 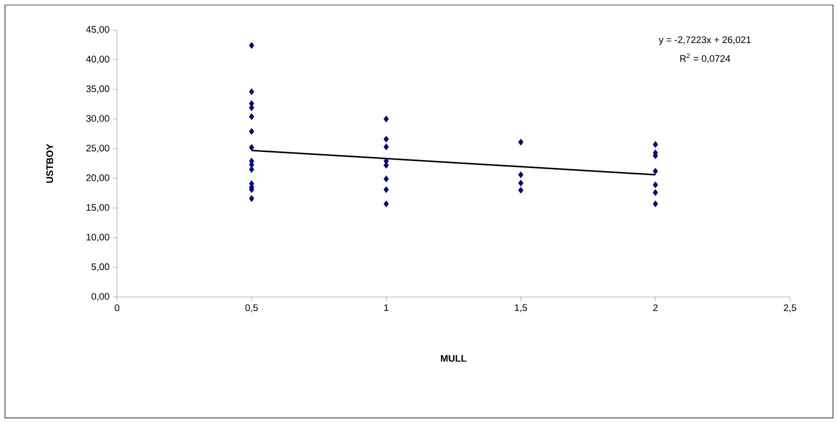 What do you see at coordinates (453, 358) in the screenshot?
I see `x-axis-title: MULL` at bounding box center [453, 358].